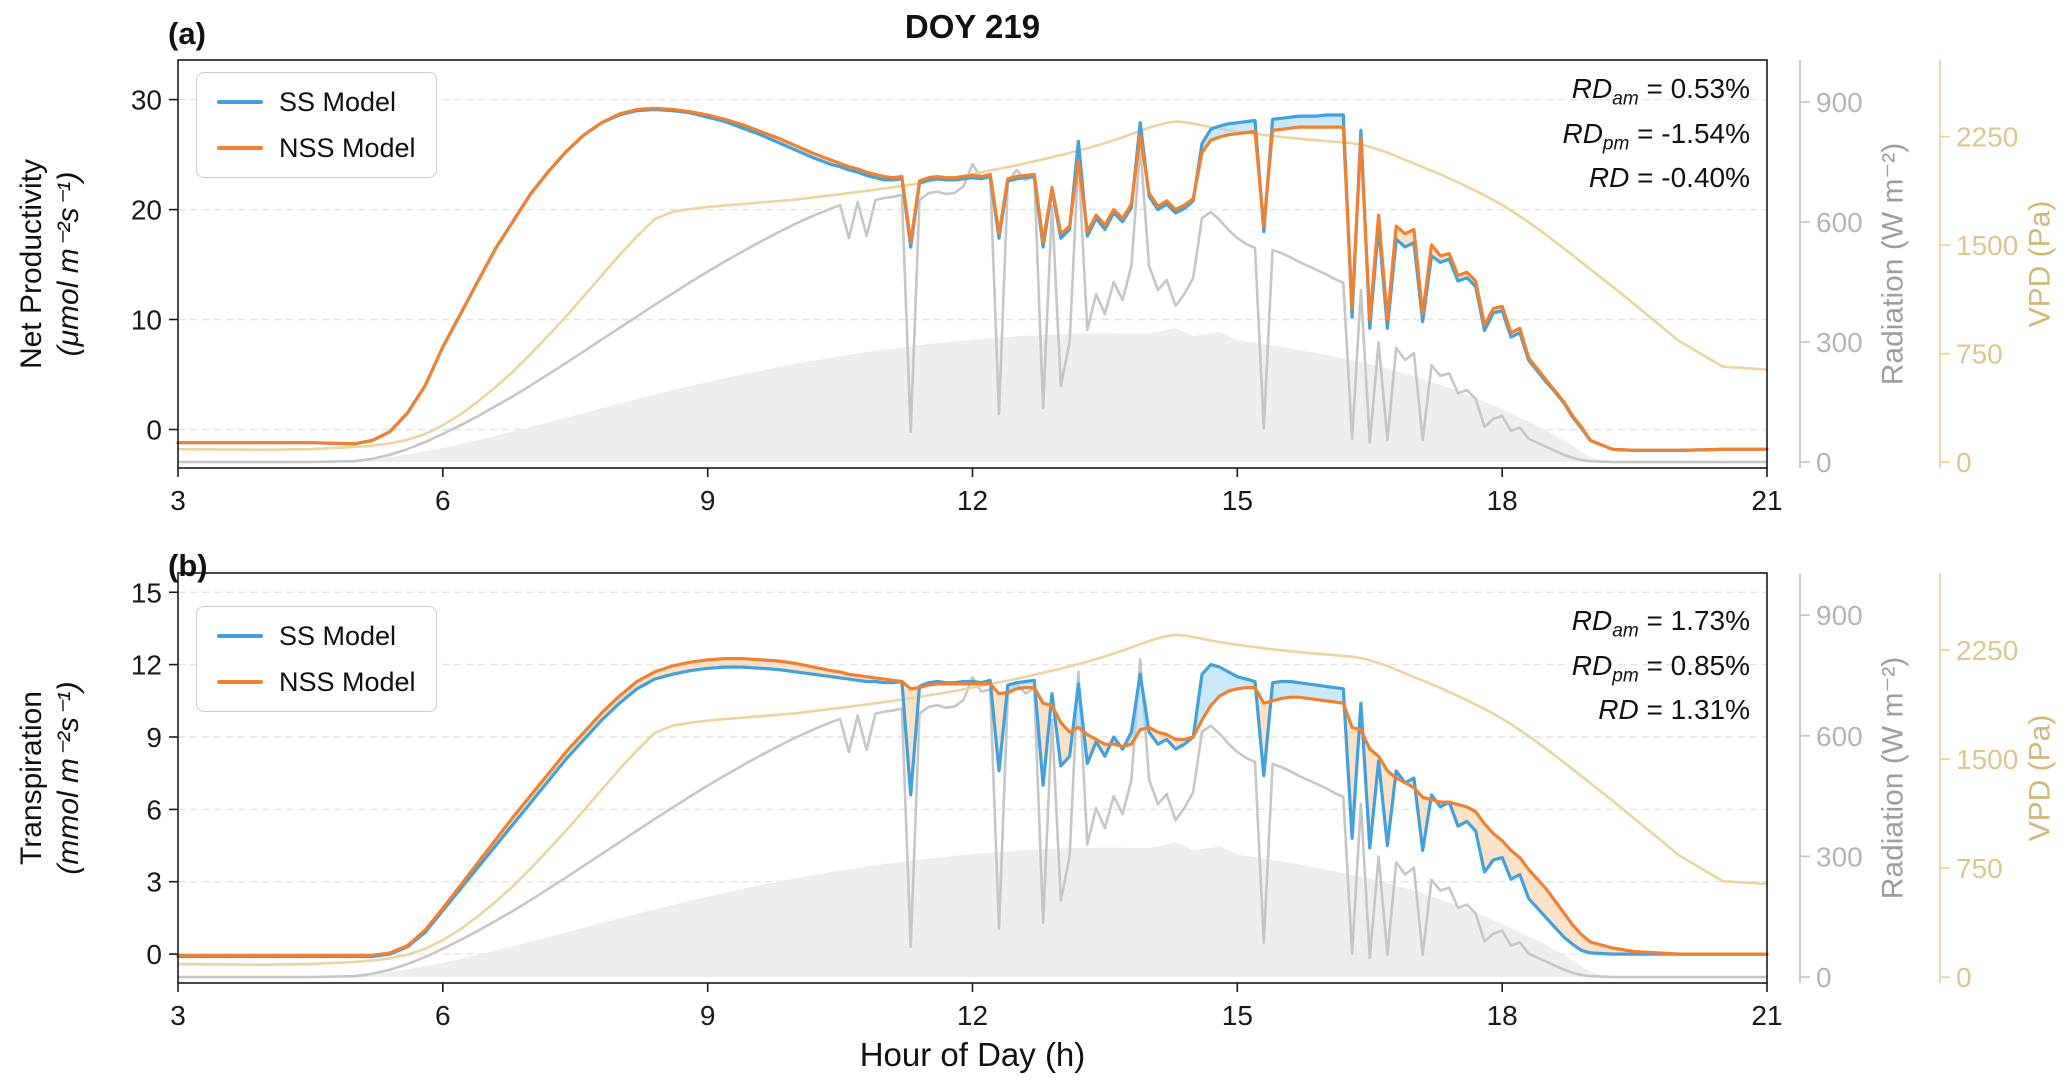 The image size is (2067, 1091). What do you see at coordinates (146, 100) in the screenshot?
I see `y-tick-label: 30` at bounding box center [146, 100].